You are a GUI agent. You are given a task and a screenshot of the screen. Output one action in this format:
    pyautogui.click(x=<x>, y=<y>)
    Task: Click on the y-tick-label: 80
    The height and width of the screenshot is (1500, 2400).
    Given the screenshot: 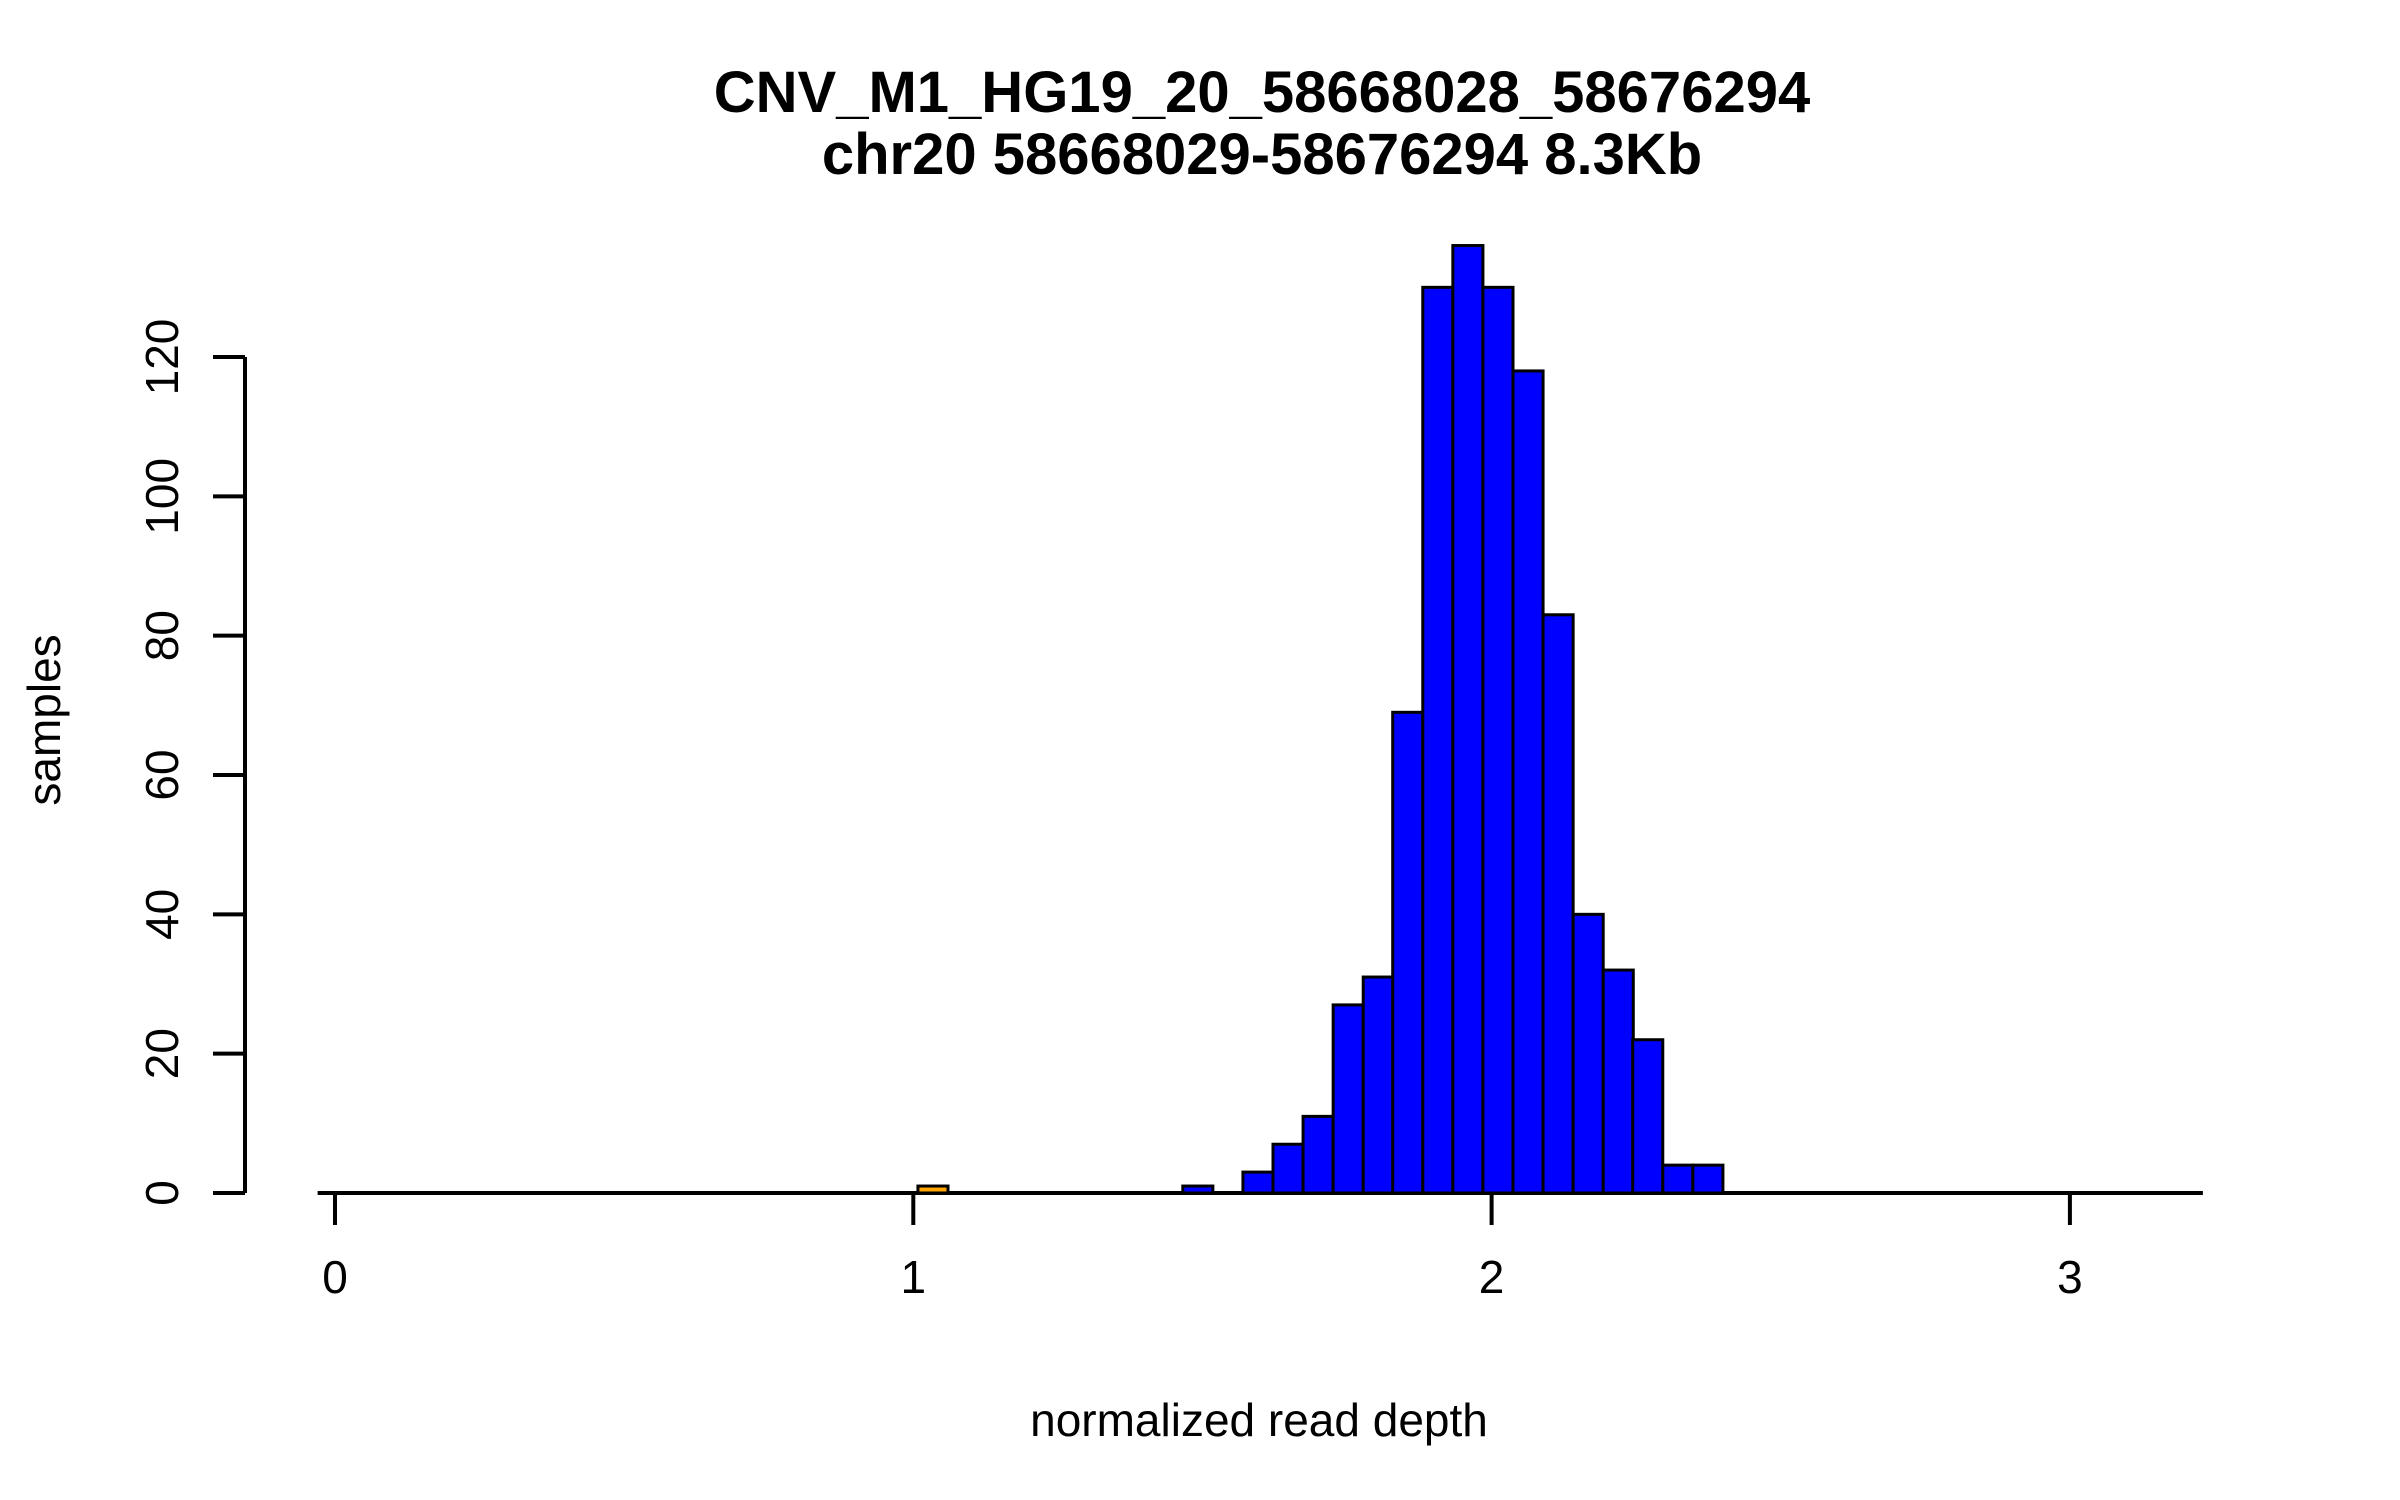 What is the action you would take?
    pyautogui.click(x=162, y=635)
    